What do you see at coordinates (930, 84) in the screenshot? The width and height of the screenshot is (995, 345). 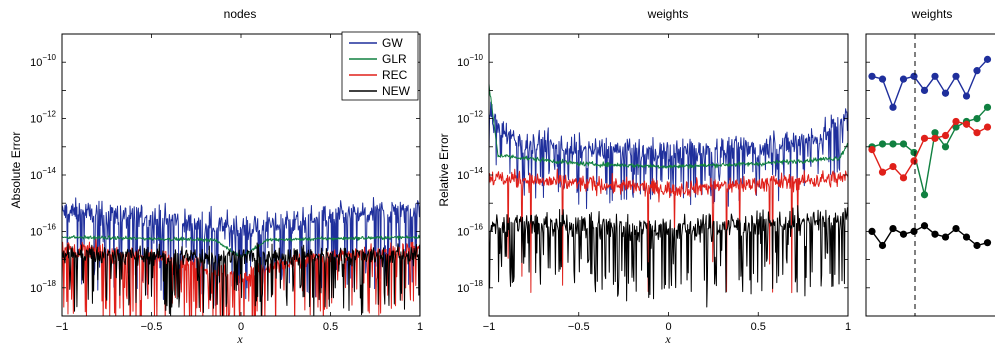 I see `zoom-series-gw` at bounding box center [930, 84].